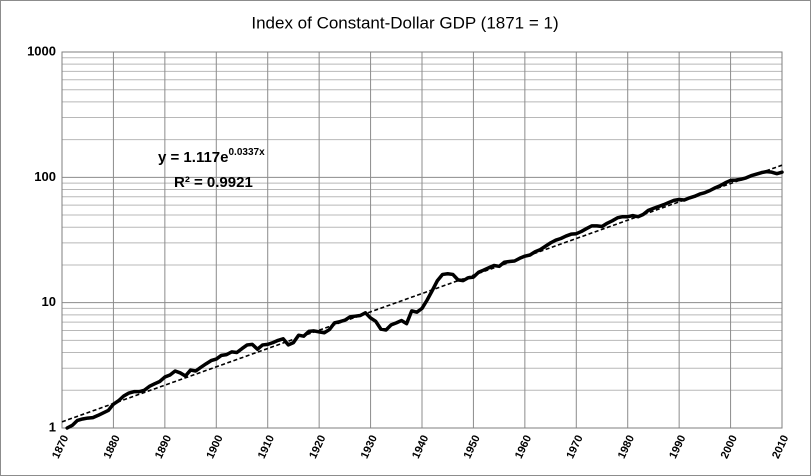 The width and height of the screenshot is (811, 476). I want to click on y-tick-label: 1000, so click(41, 50).